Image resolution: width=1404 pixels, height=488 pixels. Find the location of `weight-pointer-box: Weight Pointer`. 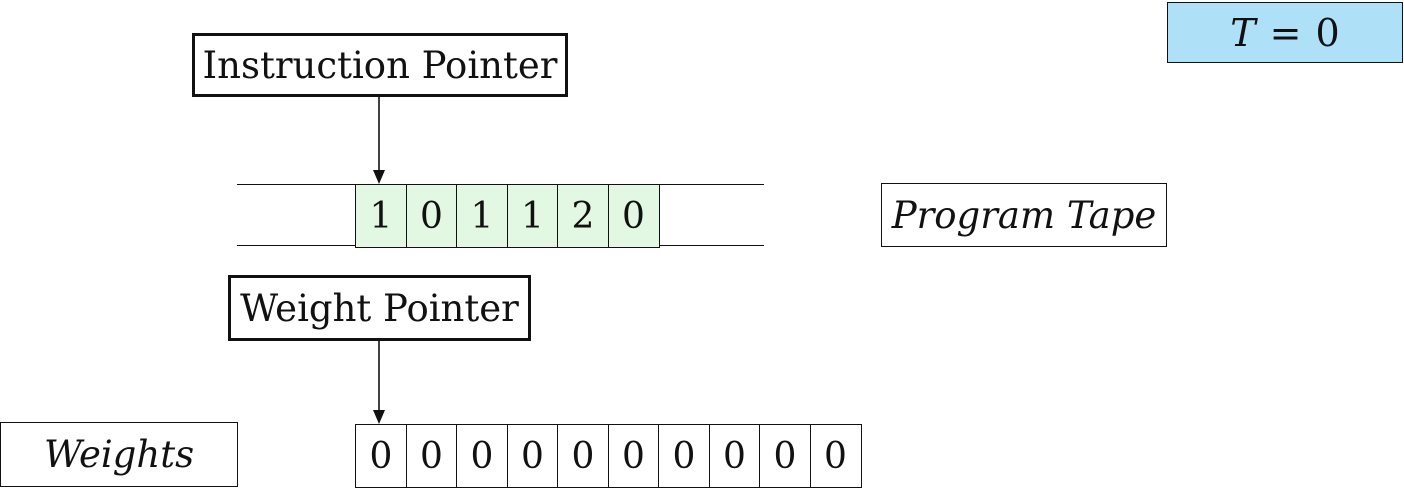

weight-pointer-box: Weight Pointer is located at coordinates (379, 308).